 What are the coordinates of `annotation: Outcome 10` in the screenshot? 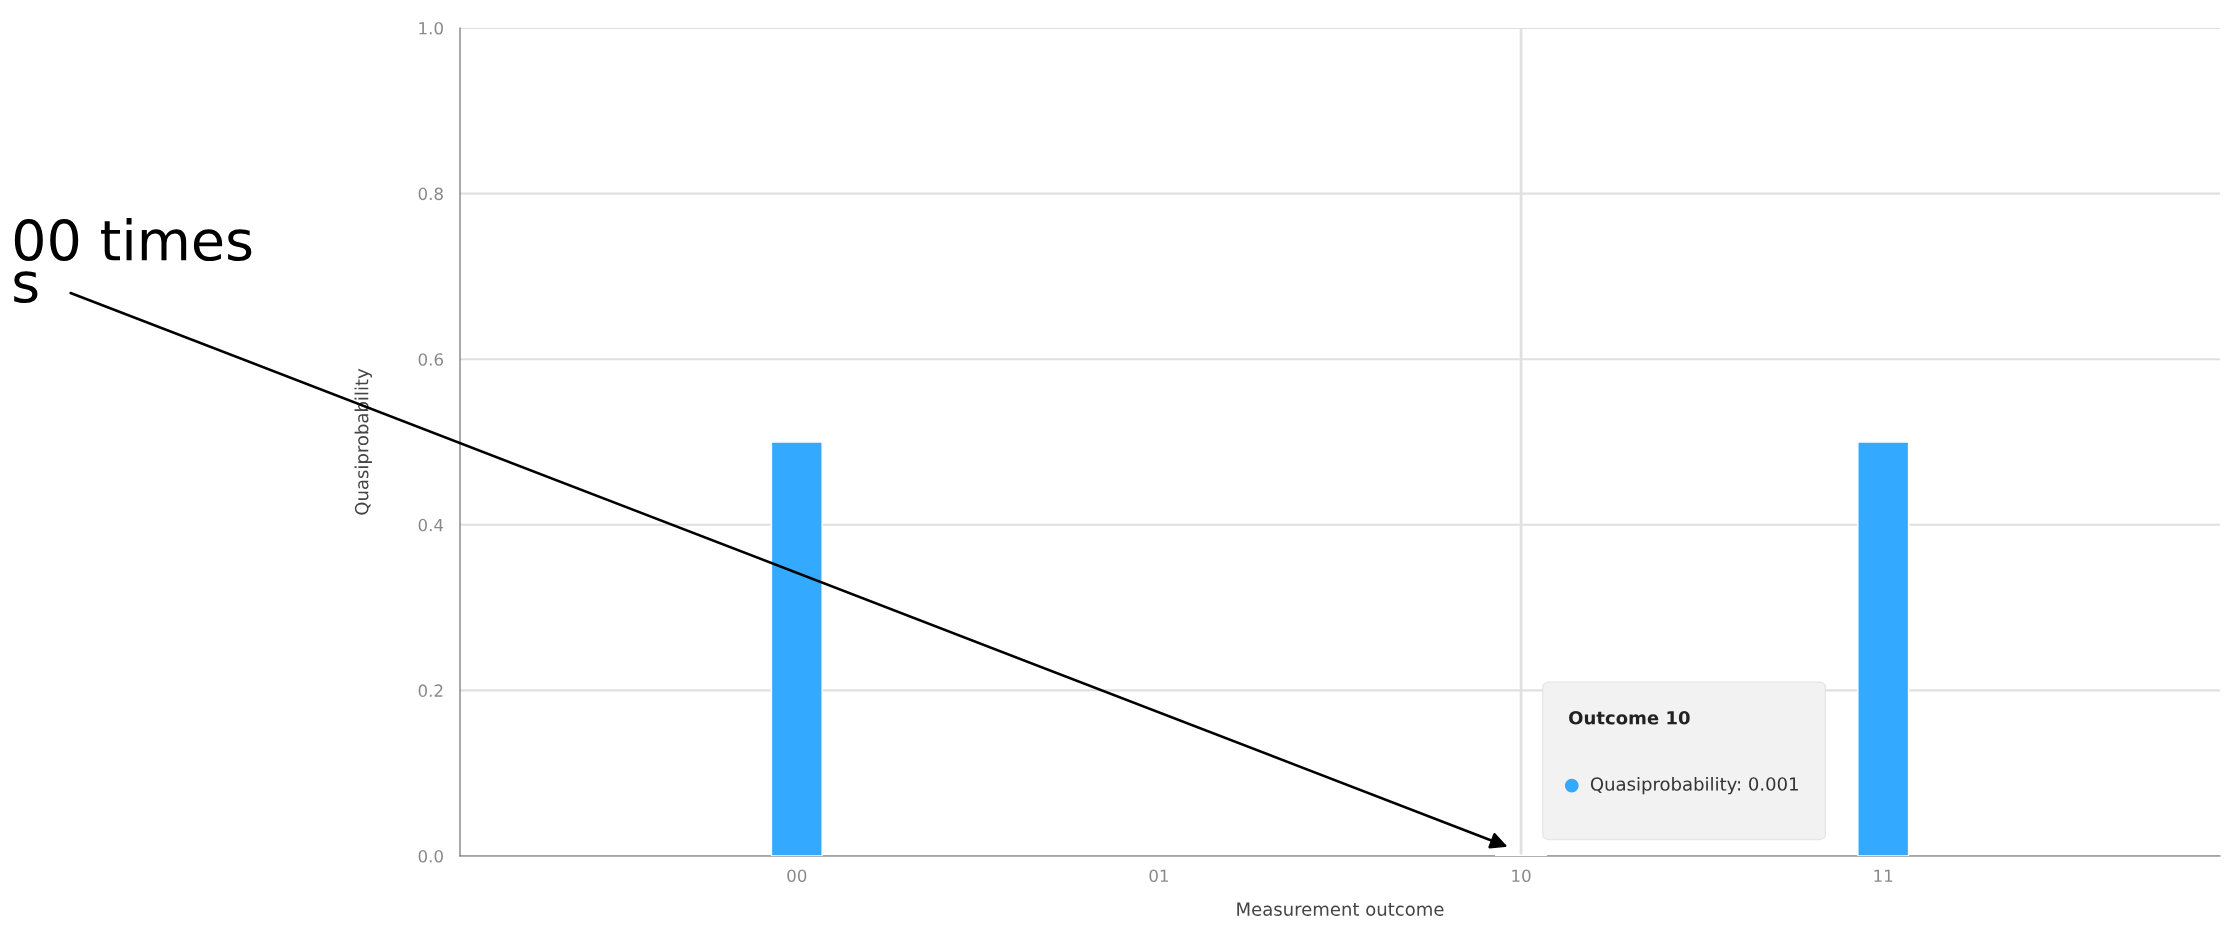 It's located at (1629, 717).